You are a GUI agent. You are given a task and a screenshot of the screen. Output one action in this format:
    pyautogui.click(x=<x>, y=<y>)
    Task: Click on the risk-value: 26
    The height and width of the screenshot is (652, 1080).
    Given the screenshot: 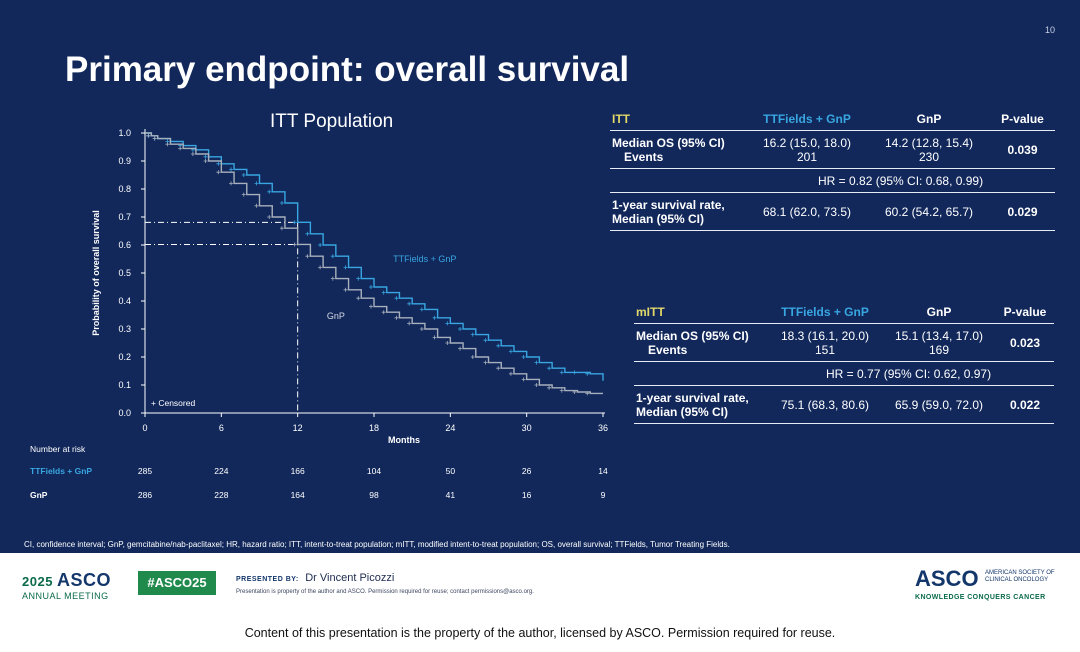 What is the action you would take?
    pyautogui.click(x=527, y=471)
    